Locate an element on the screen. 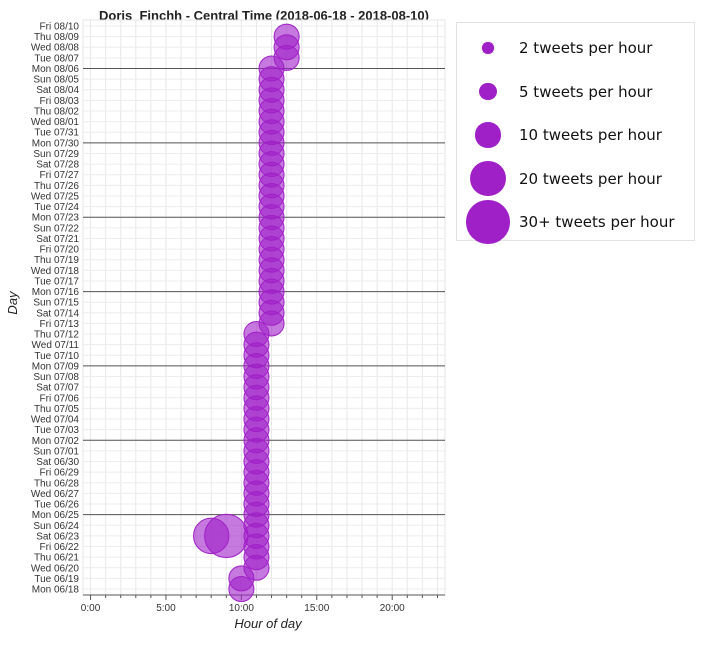 The width and height of the screenshot is (717, 646). y-tick-label: Sat 07/21 is located at coordinates (57, 239).